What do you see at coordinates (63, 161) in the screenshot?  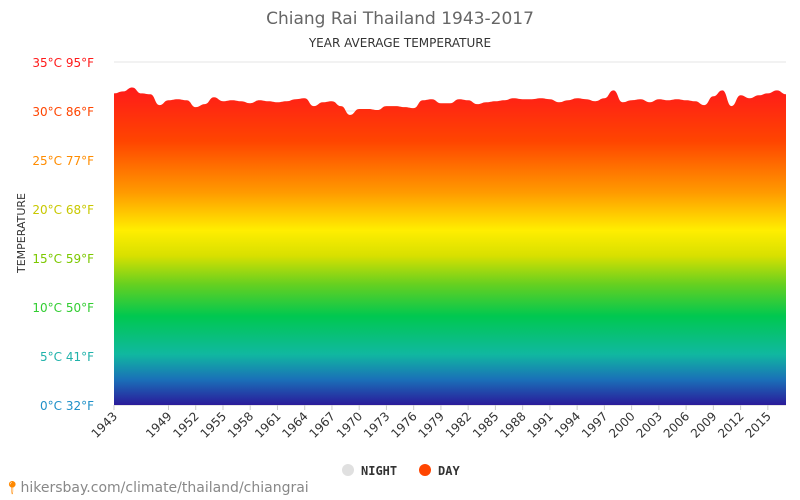 I see `y-tick-label: 25°C 77°F` at bounding box center [63, 161].